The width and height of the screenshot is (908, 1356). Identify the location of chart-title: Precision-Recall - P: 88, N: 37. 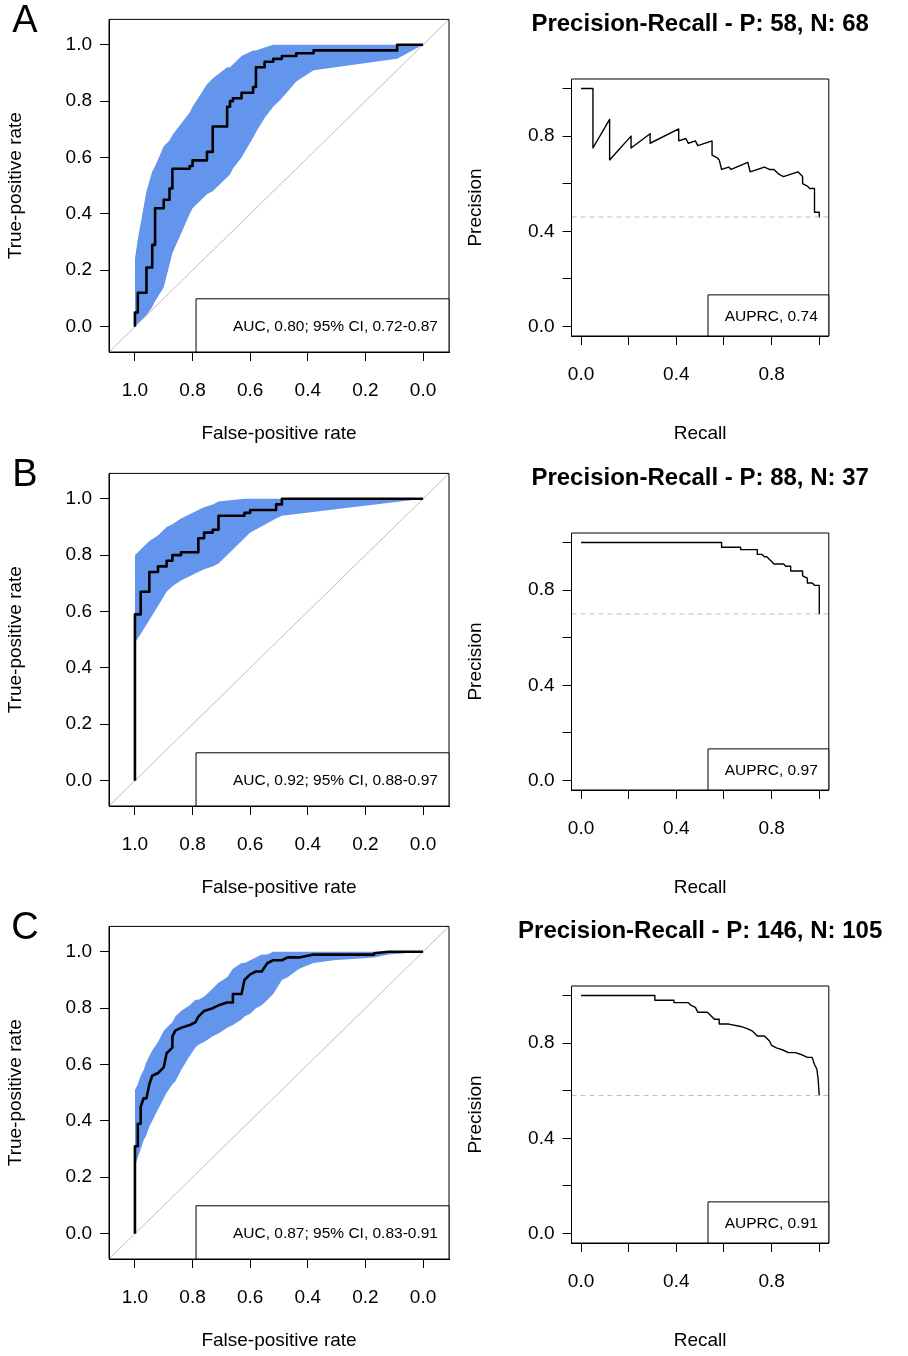
(700, 476).